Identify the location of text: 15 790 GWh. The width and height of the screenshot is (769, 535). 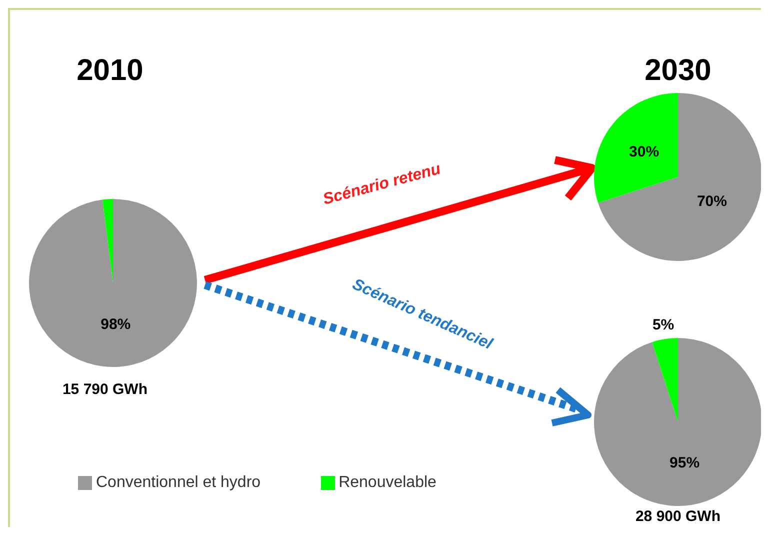
(105, 389).